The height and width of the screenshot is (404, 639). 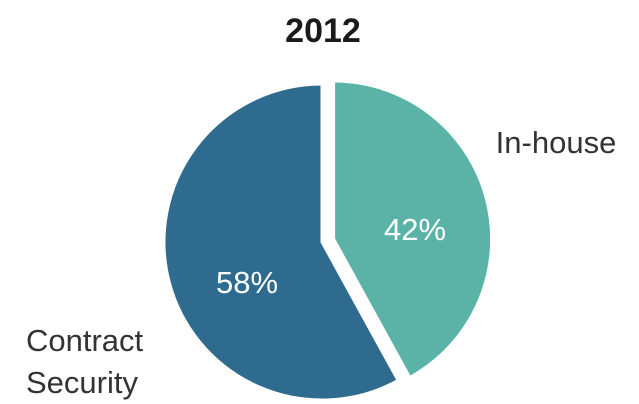 I want to click on chart-title: 2012, so click(x=323, y=31).